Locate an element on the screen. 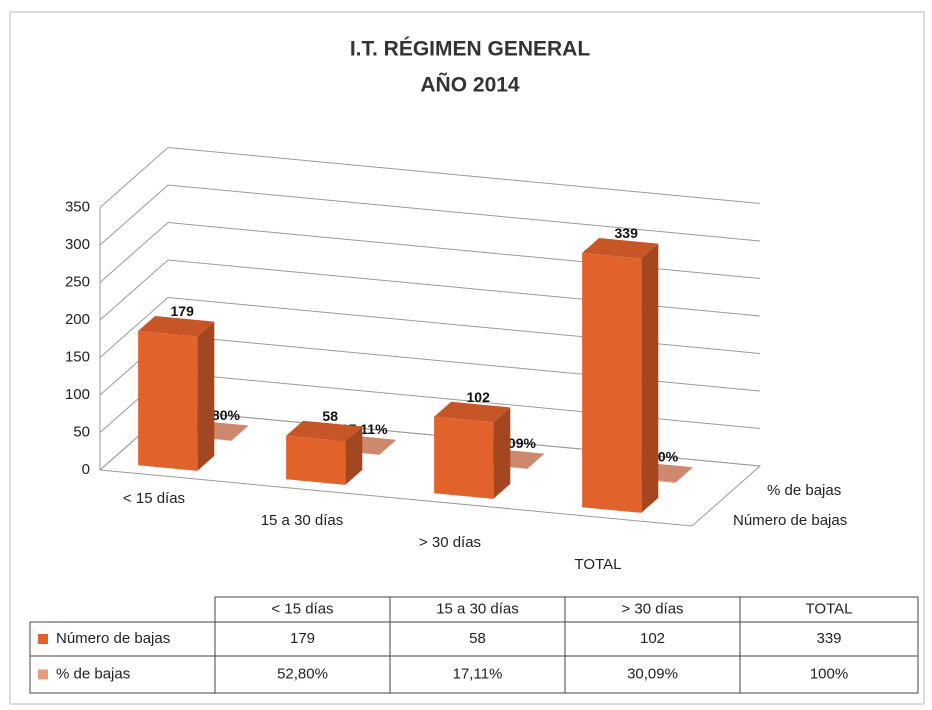 This screenshot has height=710, width=932. data-label: 58 is located at coordinates (330, 416).